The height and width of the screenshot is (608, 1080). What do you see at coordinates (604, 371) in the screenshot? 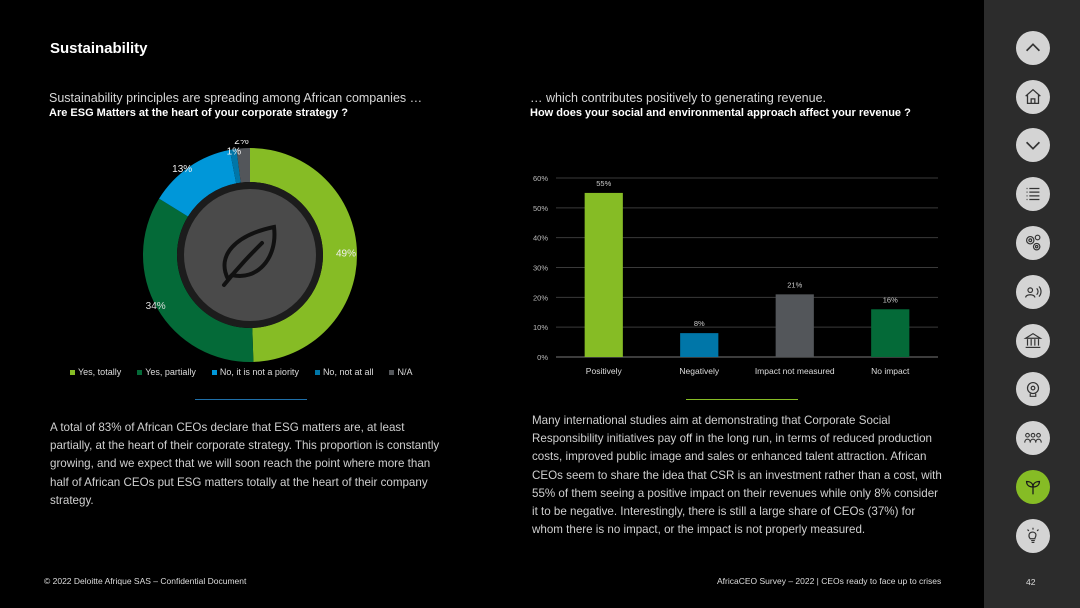
I see `x-tick-label: Positively` at bounding box center [604, 371].